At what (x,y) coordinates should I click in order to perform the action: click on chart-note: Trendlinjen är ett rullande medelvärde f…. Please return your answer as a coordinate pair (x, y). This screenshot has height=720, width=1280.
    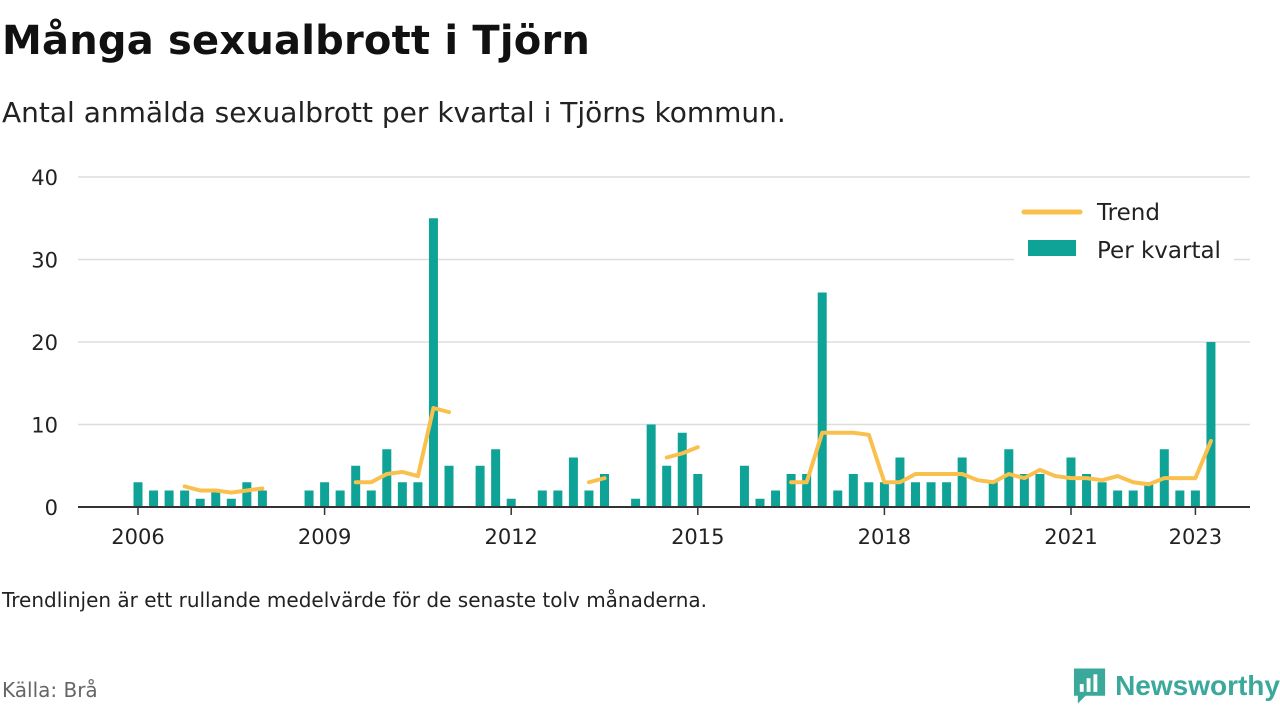
    Looking at the image, I should click on (355, 600).